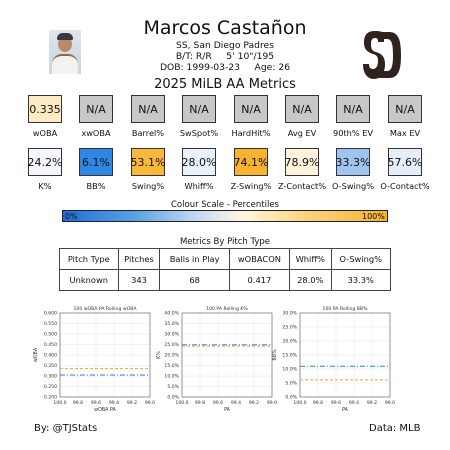 The width and height of the screenshot is (450, 450). Describe the element at coordinates (360, 280) in the screenshot. I see `table-cell: 33.3%` at that location.